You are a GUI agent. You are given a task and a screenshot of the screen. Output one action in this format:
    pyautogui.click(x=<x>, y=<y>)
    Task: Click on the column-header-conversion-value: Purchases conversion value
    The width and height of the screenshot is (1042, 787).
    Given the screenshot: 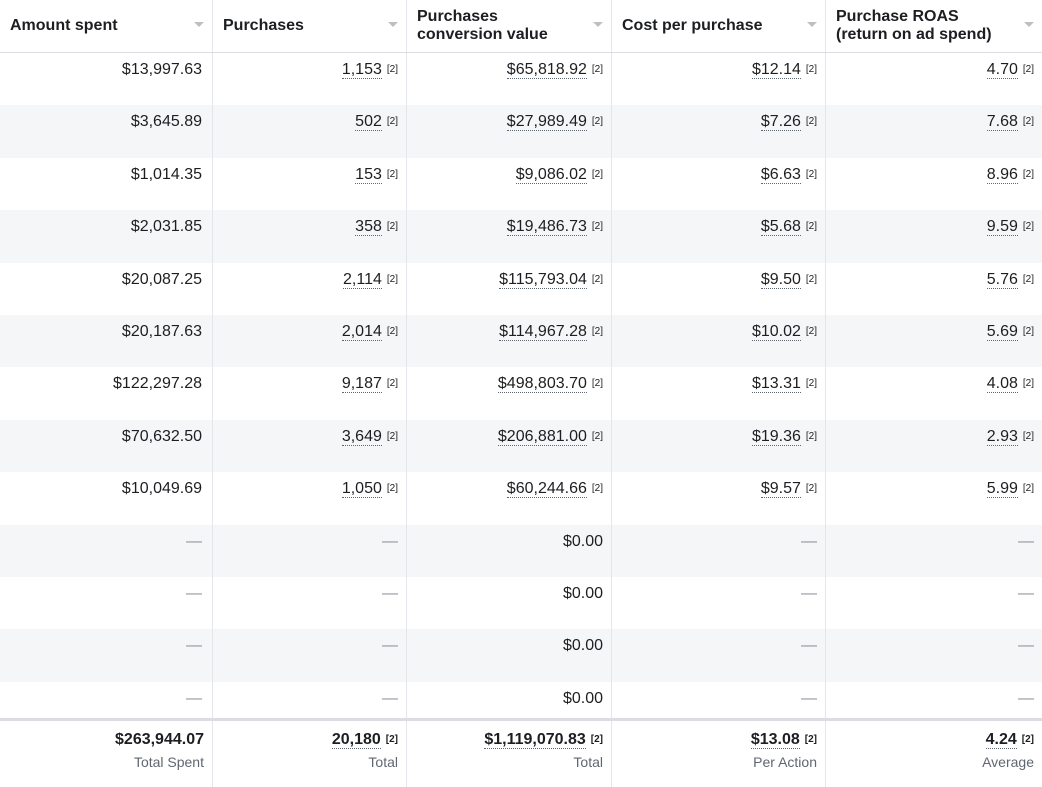 What is the action you would take?
    pyautogui.click(x=509, y=26)
    